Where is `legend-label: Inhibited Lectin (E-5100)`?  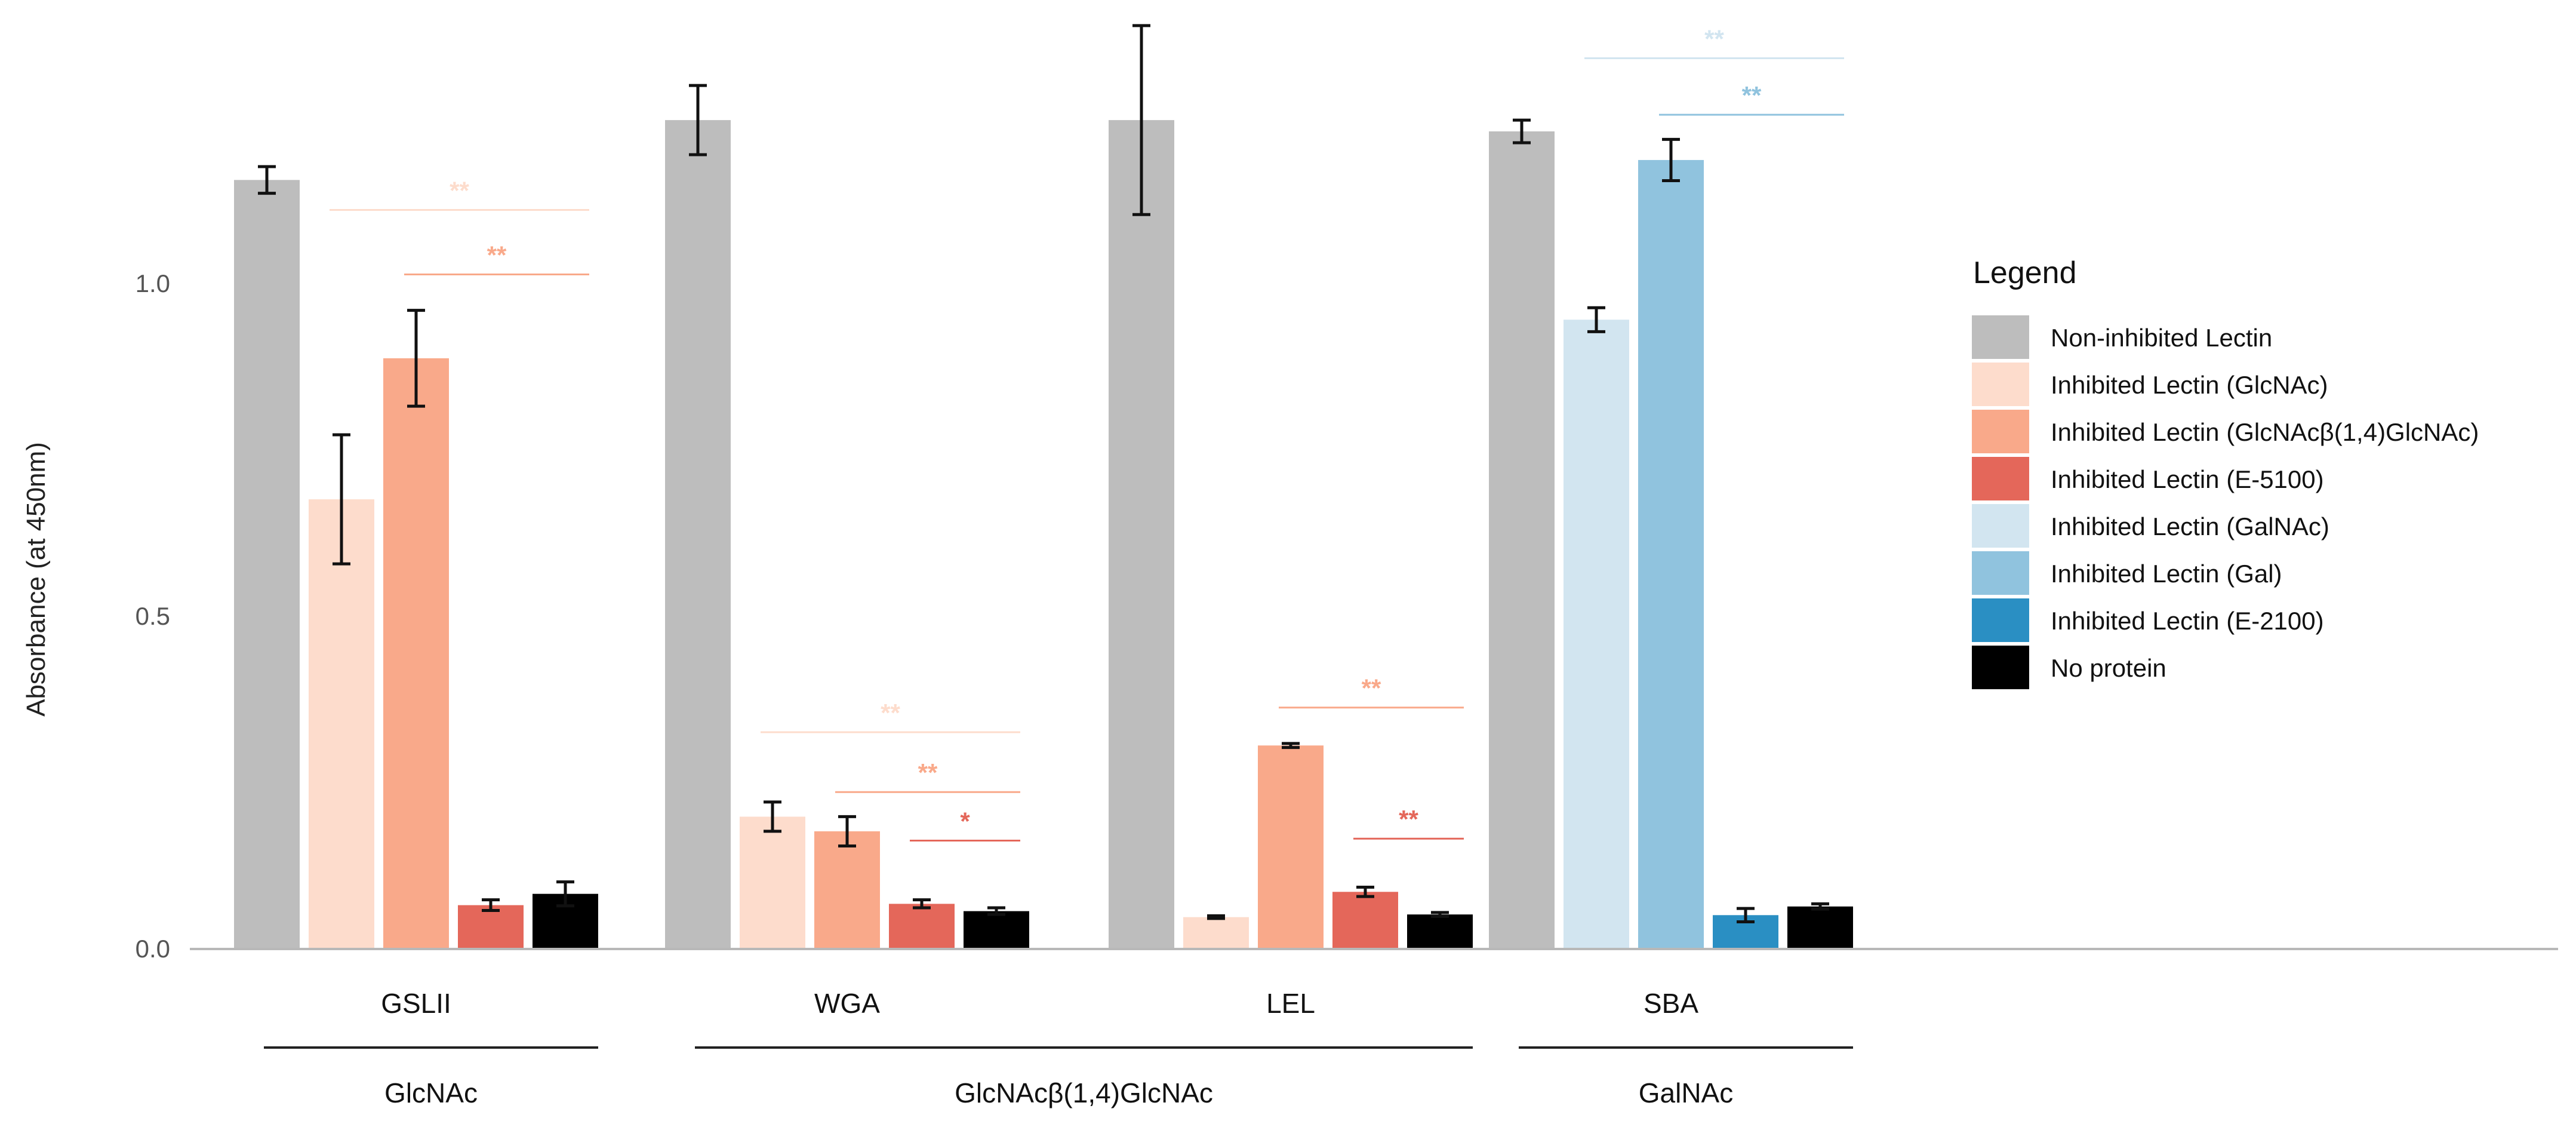
legend-label: Inhibited Lectin (E-5100) is located at coordinates (2187, 479).